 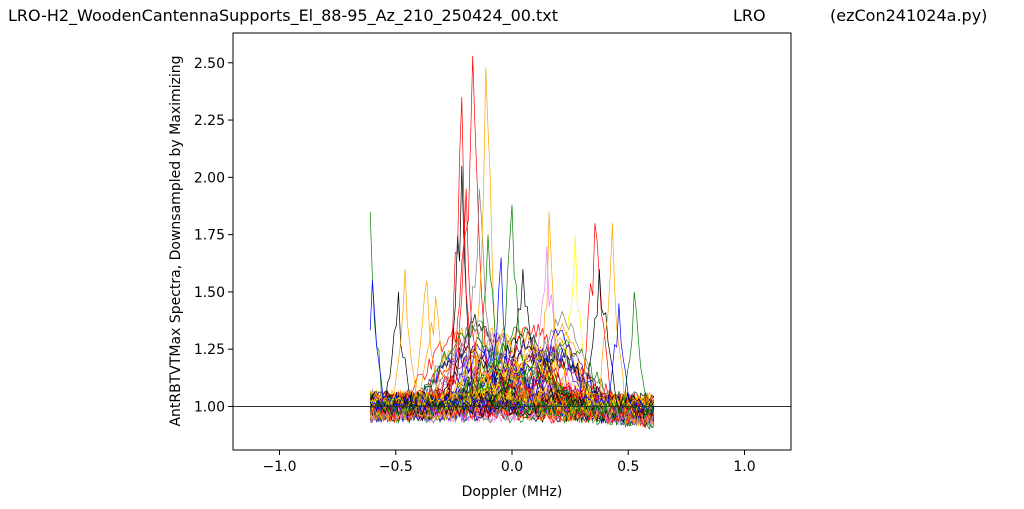 What do you see at coordinates (209, 407) in the screenshot?
I see `y-tick-label: 1.00` at bounding box center [209, 407].